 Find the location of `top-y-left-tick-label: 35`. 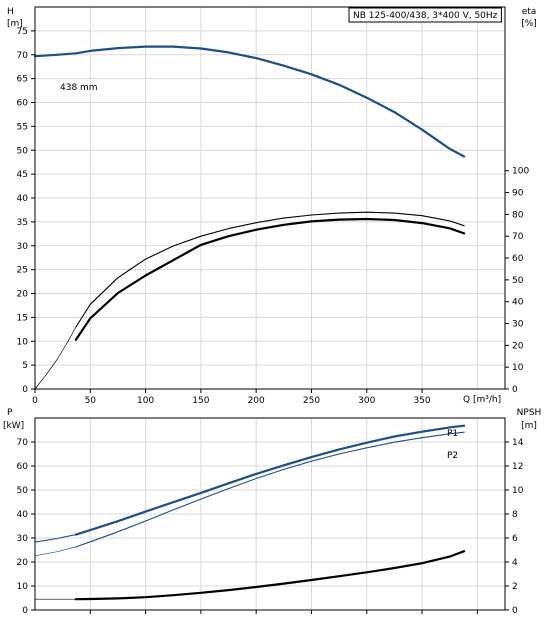

top-y-left-tick-label: 35 is located at coordinates (22, 223).